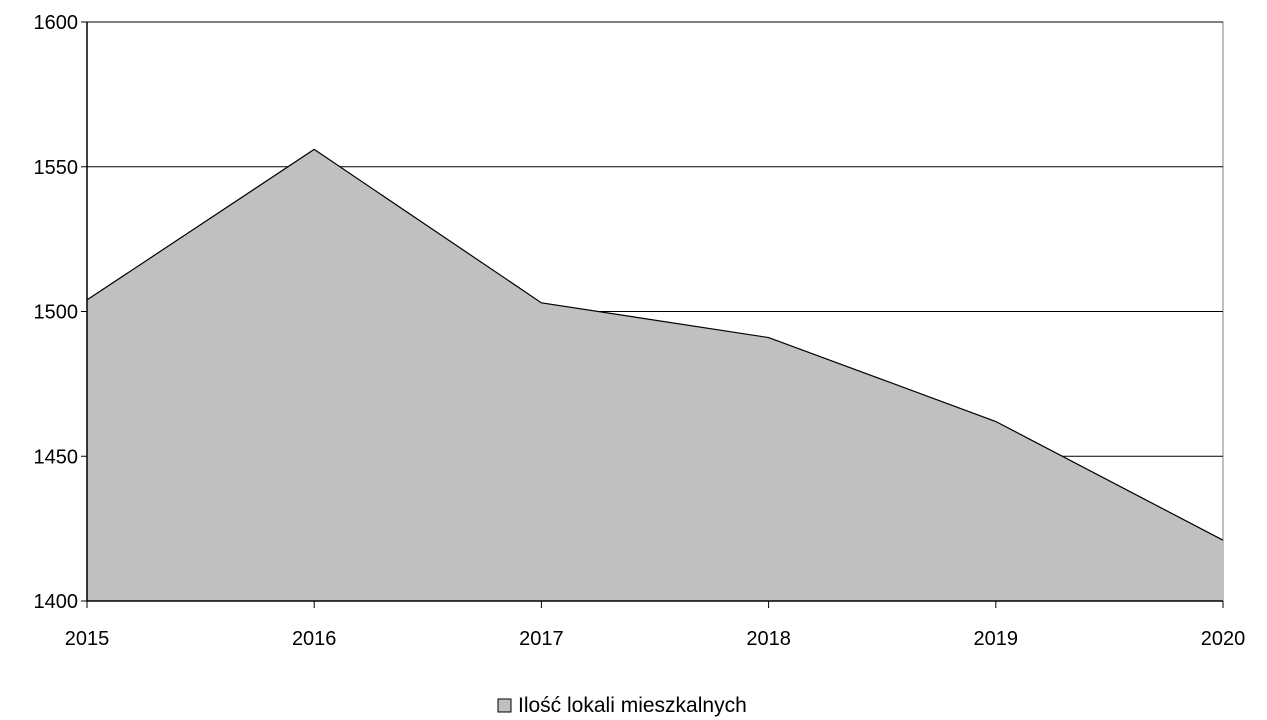  Describe the element at coordinates (541, 639) in the screenshot. I see `x-tick-label: 2017` at that location.